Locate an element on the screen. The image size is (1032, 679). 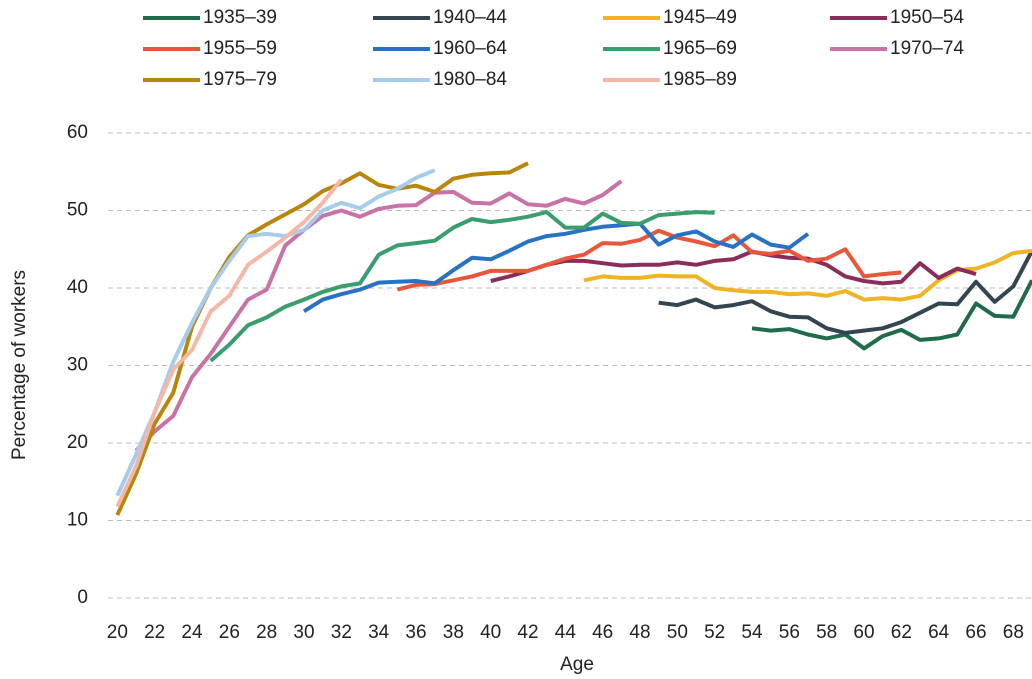
legend-label: 1975–79 is located at coordinates (240, 79).